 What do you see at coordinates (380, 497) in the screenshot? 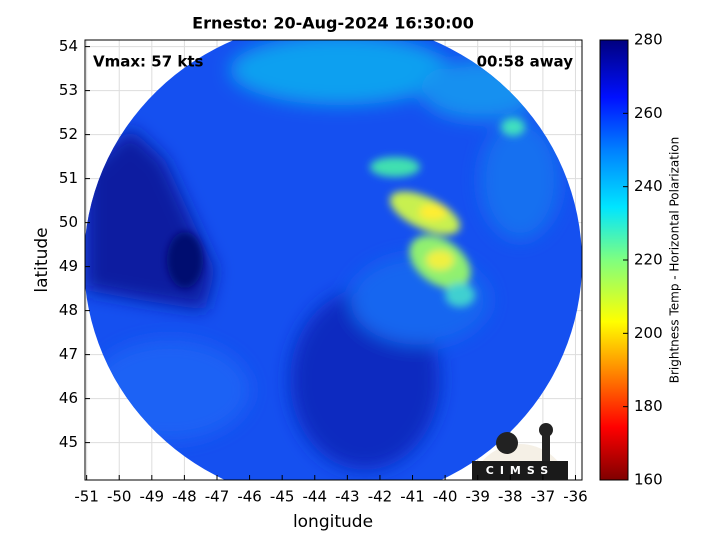
I see `x-tick-label: -42` at bounding box center [380, 497].